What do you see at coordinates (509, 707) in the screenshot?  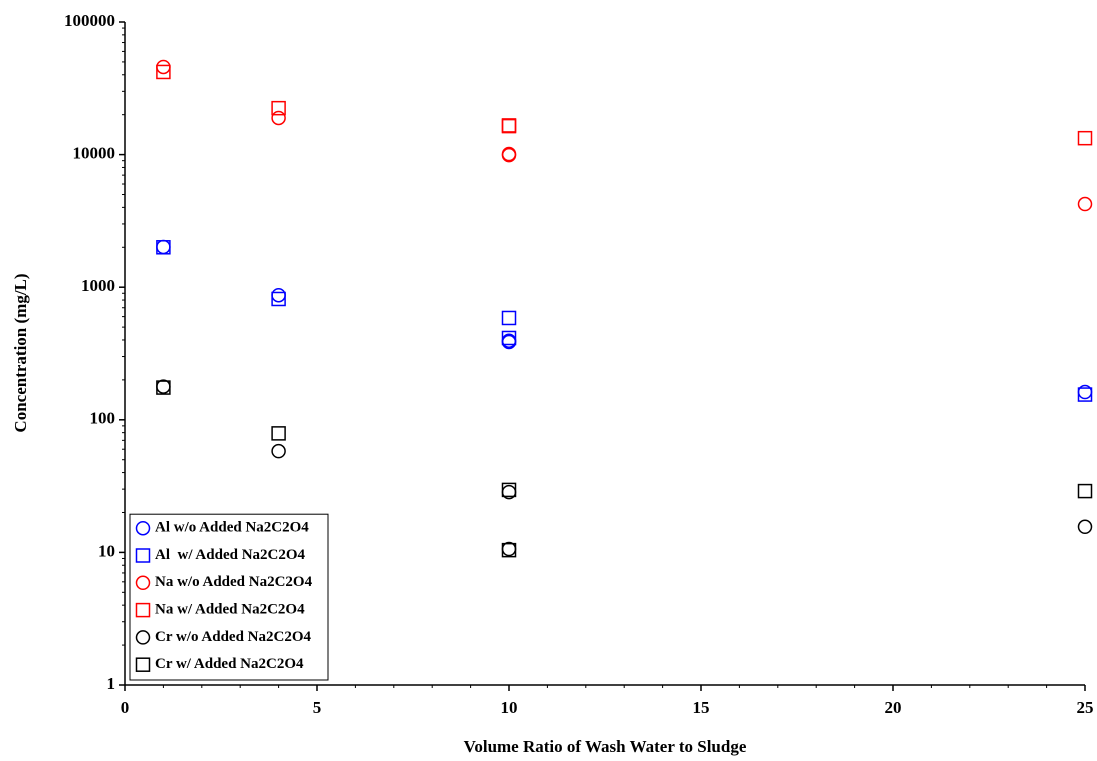 I see `x-tick-label: 10` at bounding box center [509, 707].